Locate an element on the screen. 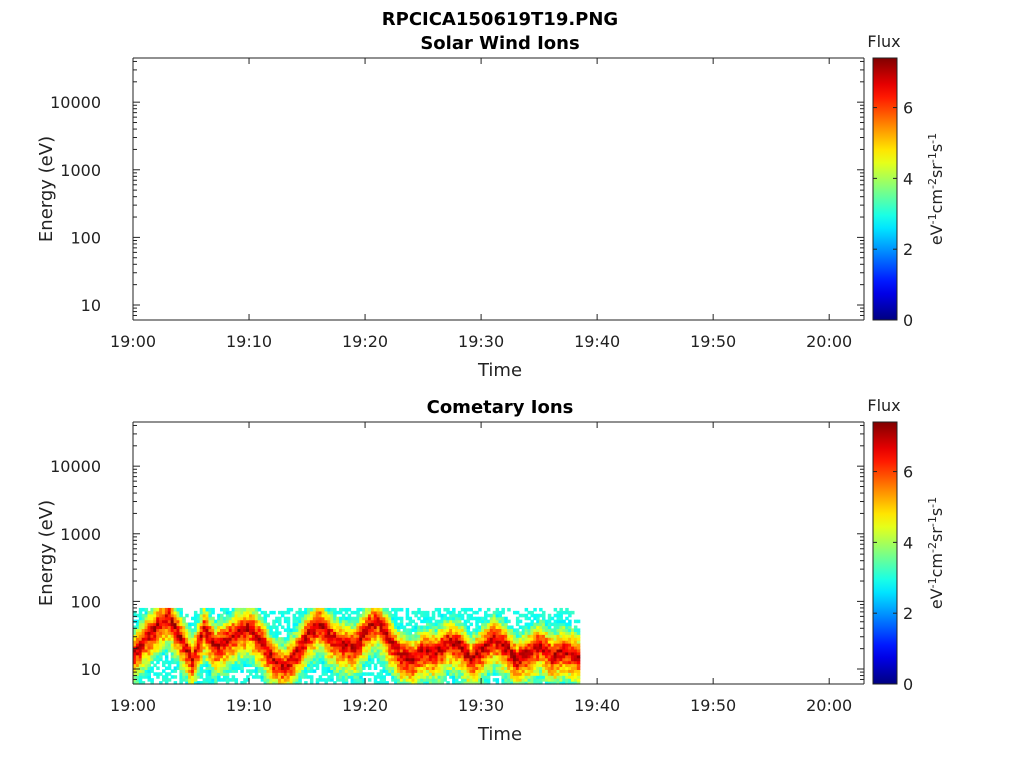 The height and width of the screenshot is (768, 1024). x-tick-label: 19:00 is located at coordinates (133, 705).